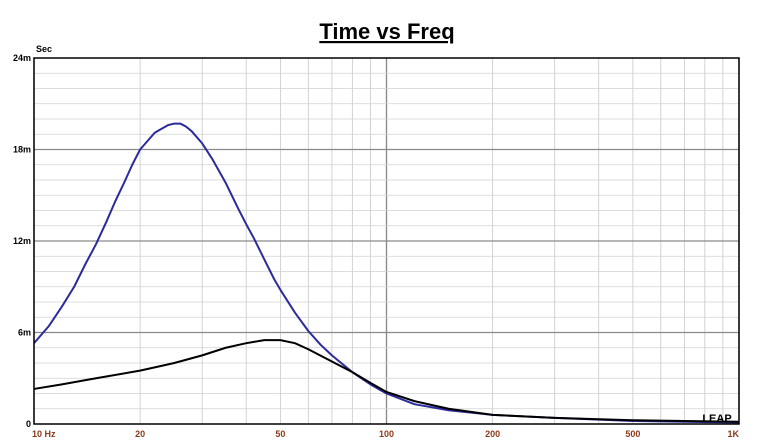 This screenshot has height=447, width=765. I want to click on y-tick-label: 0, so click(28, 424).